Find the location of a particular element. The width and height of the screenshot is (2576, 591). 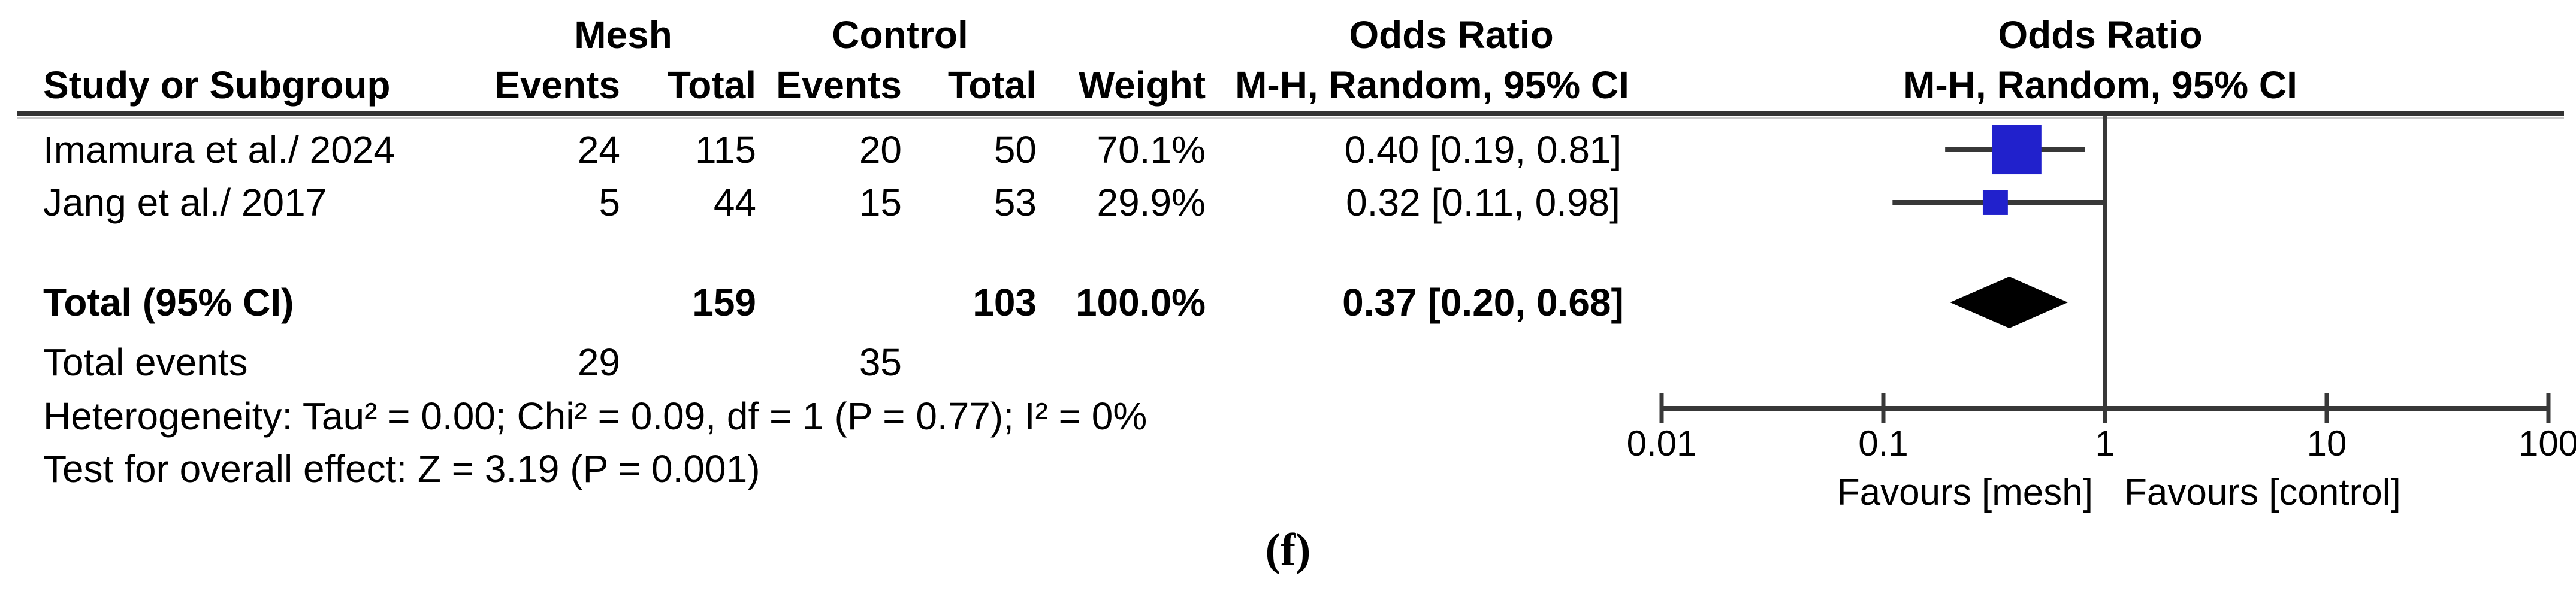

favours-control-label: Favours [control] is located at coordinates (2263, 493).